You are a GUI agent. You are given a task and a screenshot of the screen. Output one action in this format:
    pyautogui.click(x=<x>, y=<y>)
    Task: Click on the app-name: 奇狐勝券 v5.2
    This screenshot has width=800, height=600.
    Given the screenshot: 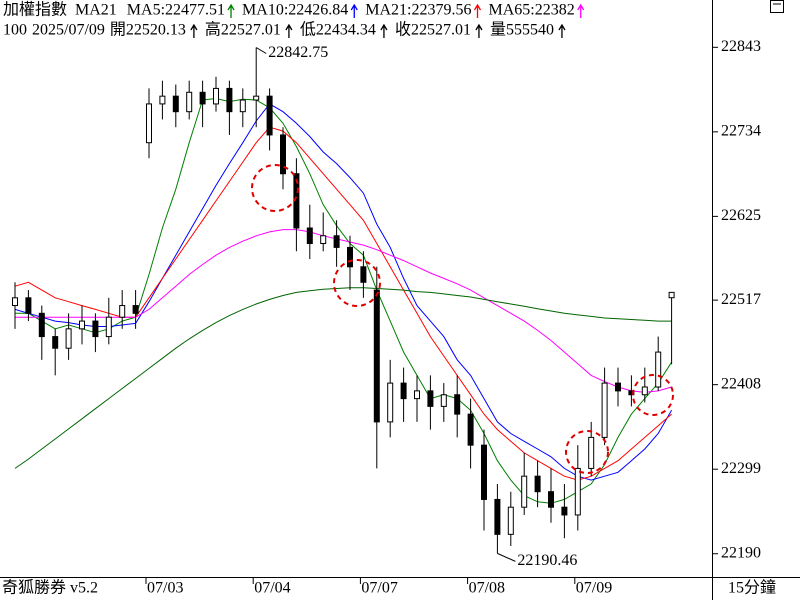 What is the action you would take?
    pyautogui.click(x=50, y=588)
    